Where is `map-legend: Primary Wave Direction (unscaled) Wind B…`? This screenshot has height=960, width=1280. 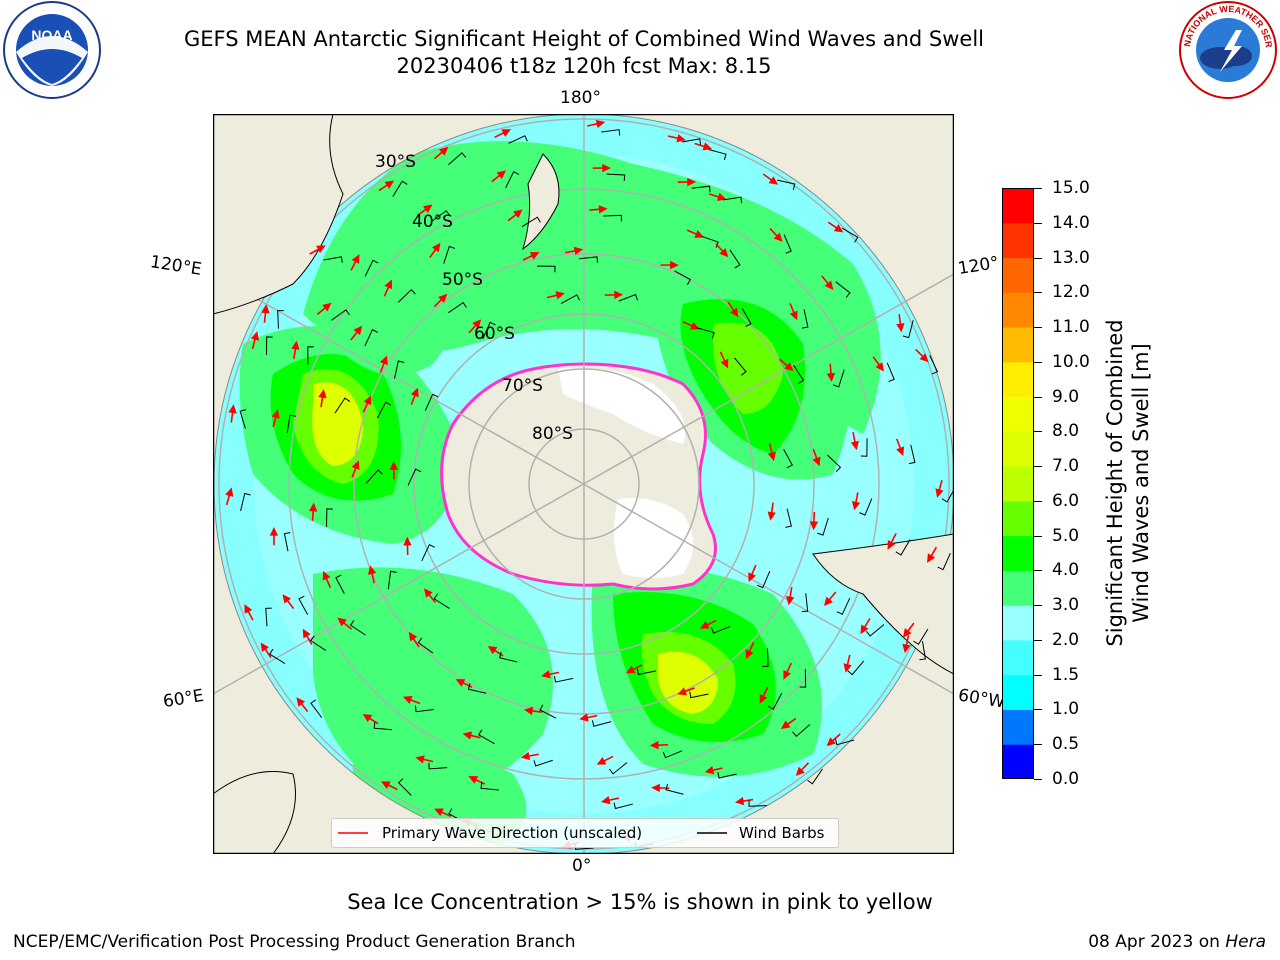
map-legend: Primary Wave Direction (unscaled) Wind B… is located at coordinates (585, 833).